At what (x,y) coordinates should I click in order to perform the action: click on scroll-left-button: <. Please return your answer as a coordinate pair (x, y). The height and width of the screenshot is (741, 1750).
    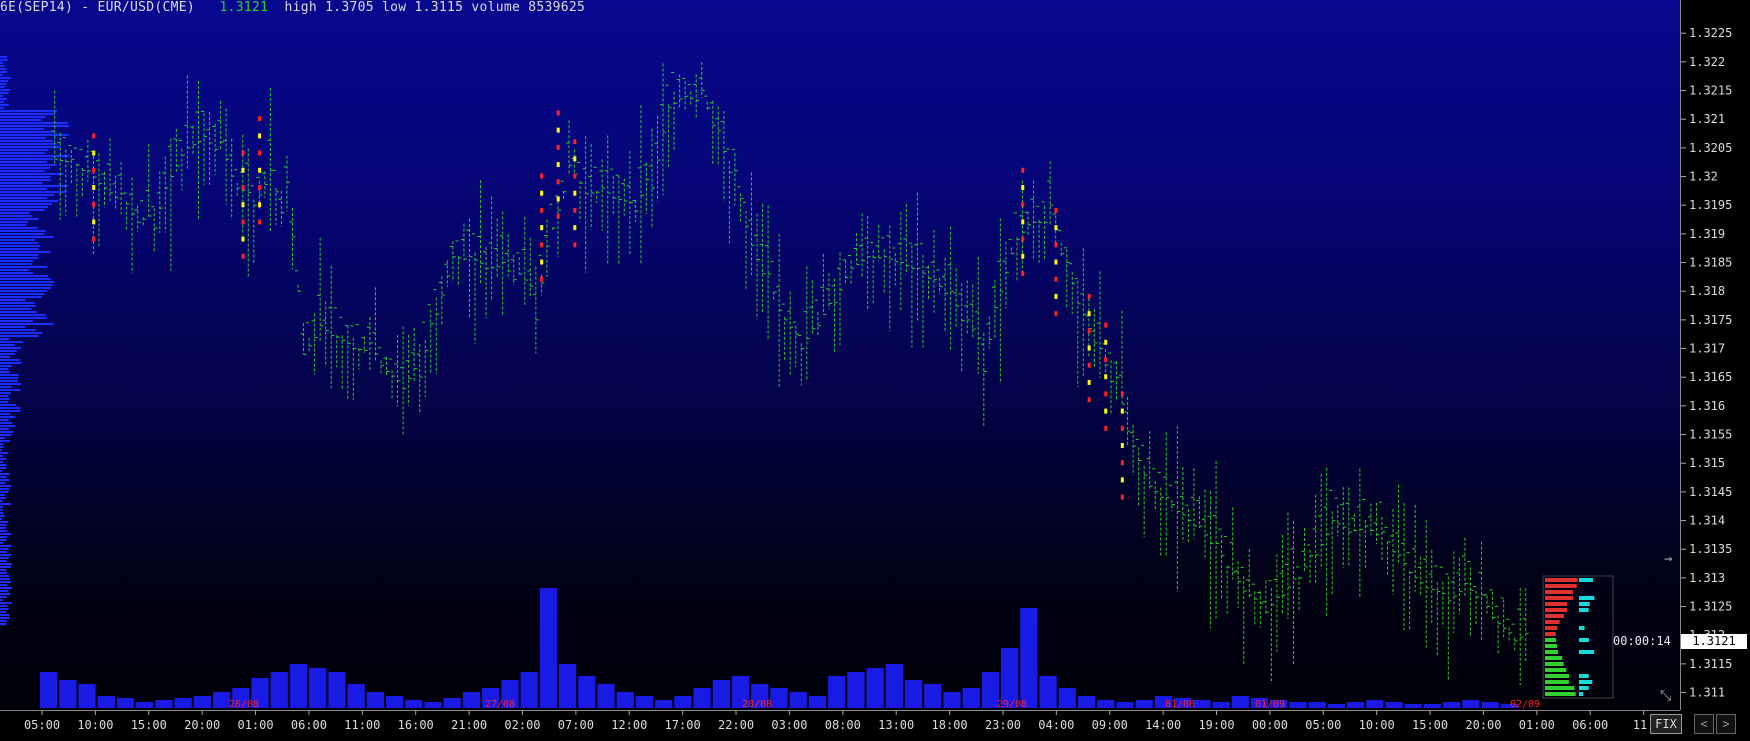
    Looking at the image, I should click on (1704, 724).